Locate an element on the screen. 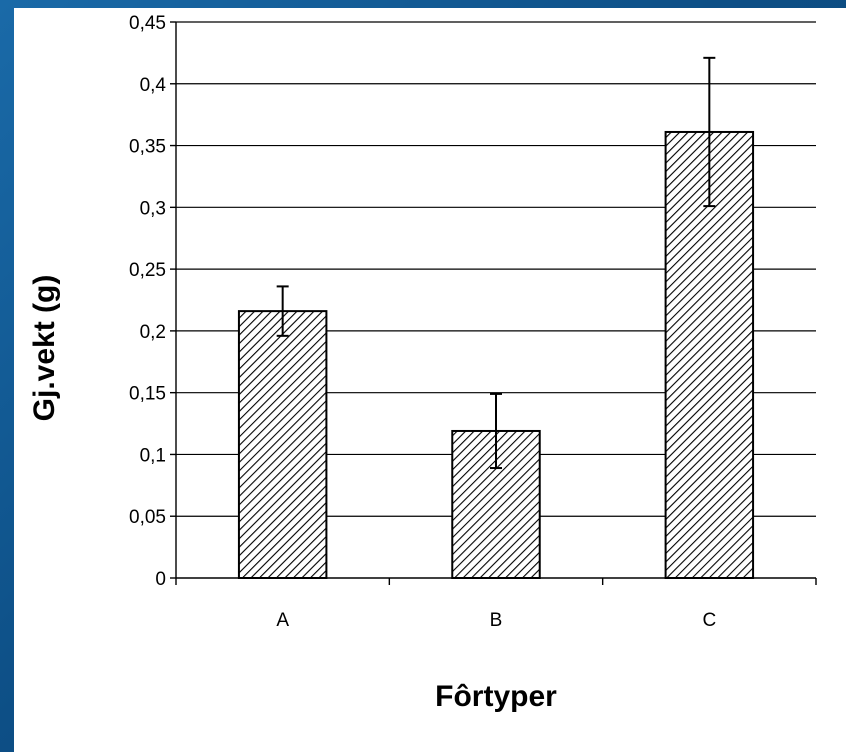  x-tick-label-c: C is located at coordinates (709, 620).